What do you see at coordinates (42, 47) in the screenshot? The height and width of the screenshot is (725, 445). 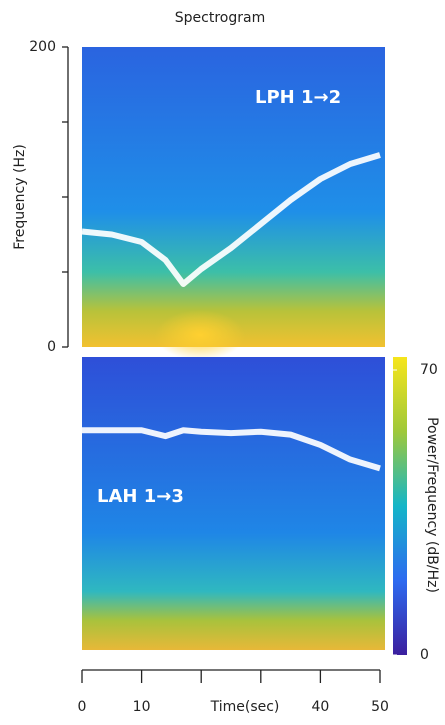 I see `y-tick-label: 200` at bounding box center [42, 47].